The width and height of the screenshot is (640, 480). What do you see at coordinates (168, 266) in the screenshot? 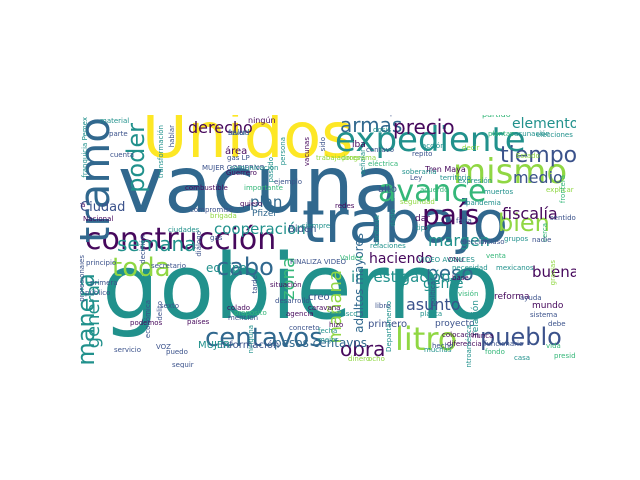
I see `word-secretario: secretario` at bounding box center [168, 266].